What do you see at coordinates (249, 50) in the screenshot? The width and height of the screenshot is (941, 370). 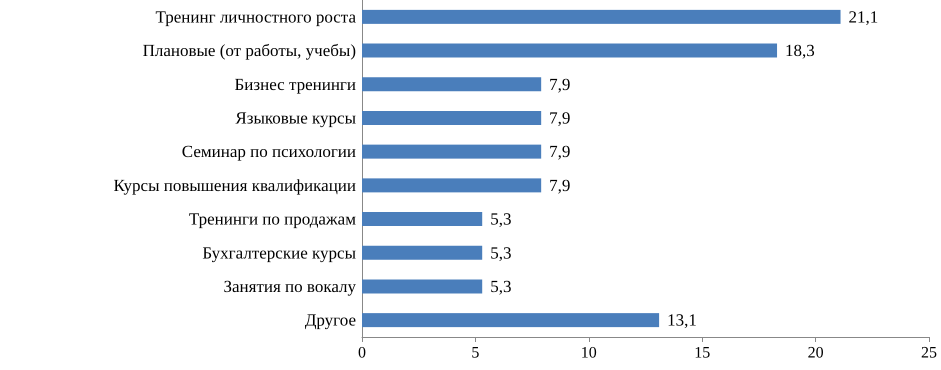 I see `y-tick-label: Плановые (от работы, учебы)` at bounding box center [249, 50].